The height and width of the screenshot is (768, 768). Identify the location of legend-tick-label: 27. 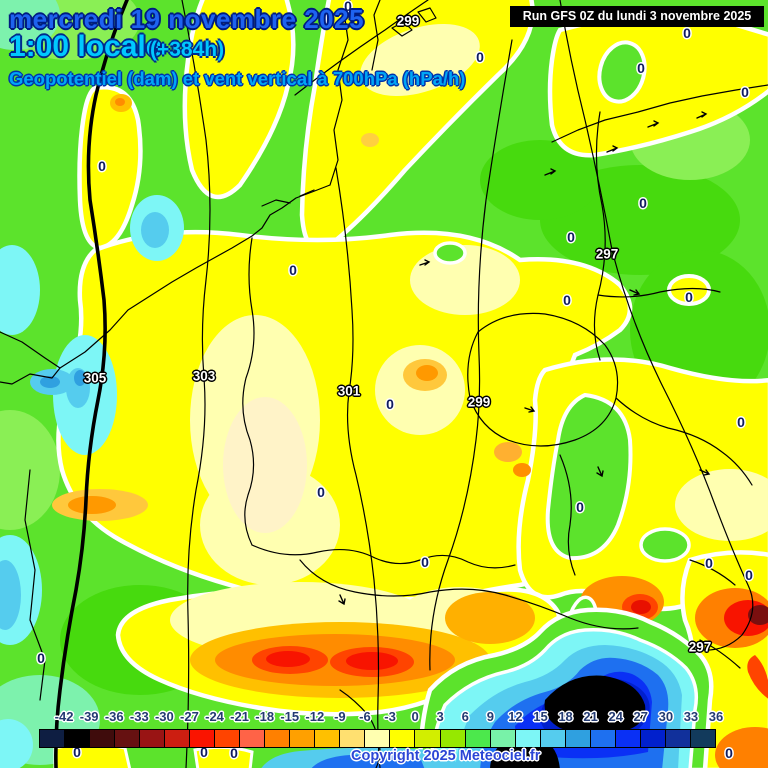
(640, 716).